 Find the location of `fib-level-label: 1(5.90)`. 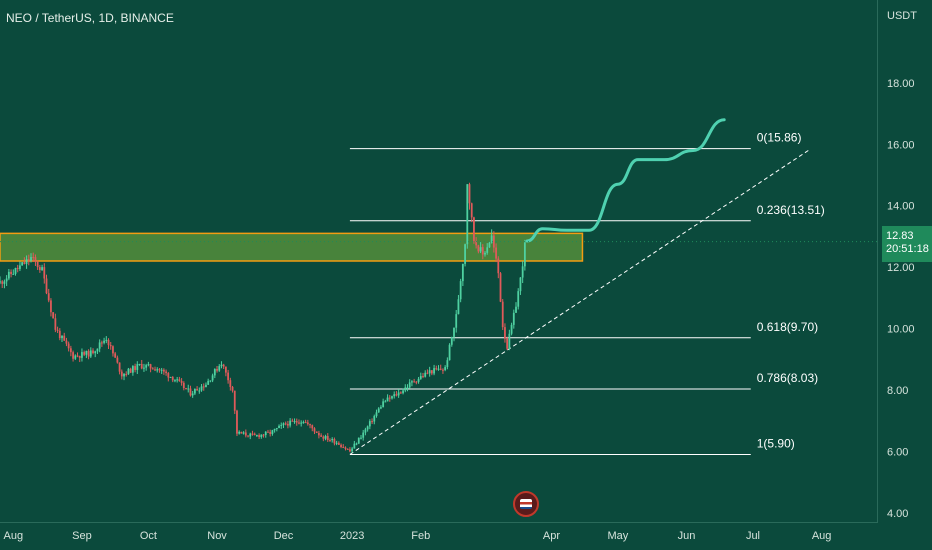

fib-level-label: 1(5.90) is located at coordinates (776, 443).